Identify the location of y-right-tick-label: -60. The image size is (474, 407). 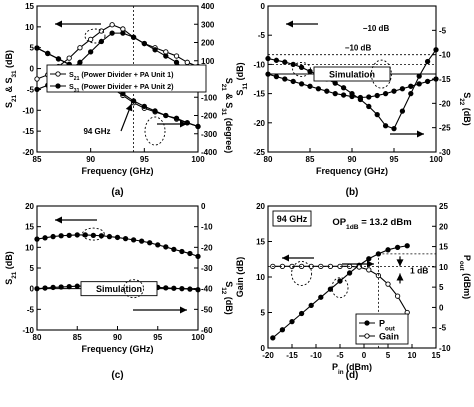
(207, 330).